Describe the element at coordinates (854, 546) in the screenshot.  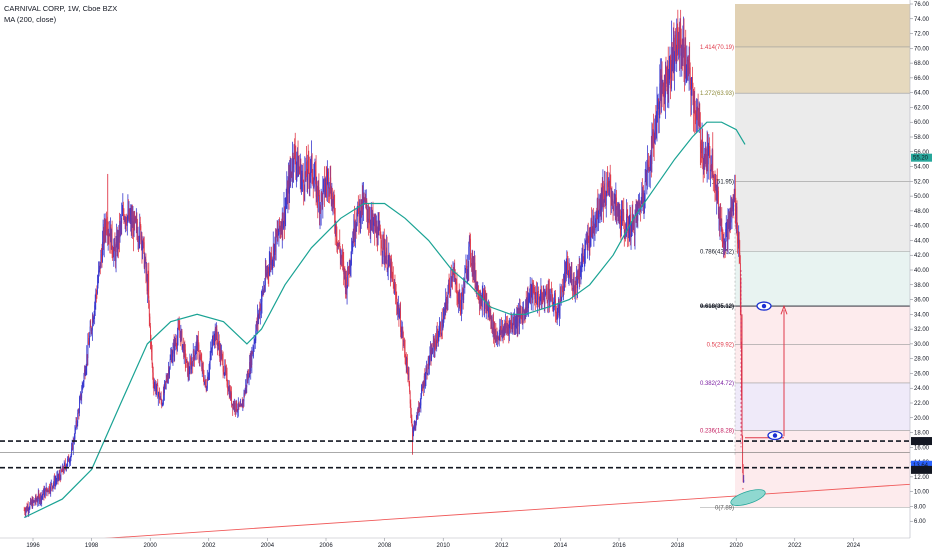
I see `x-tick-label: 2024` at that location.